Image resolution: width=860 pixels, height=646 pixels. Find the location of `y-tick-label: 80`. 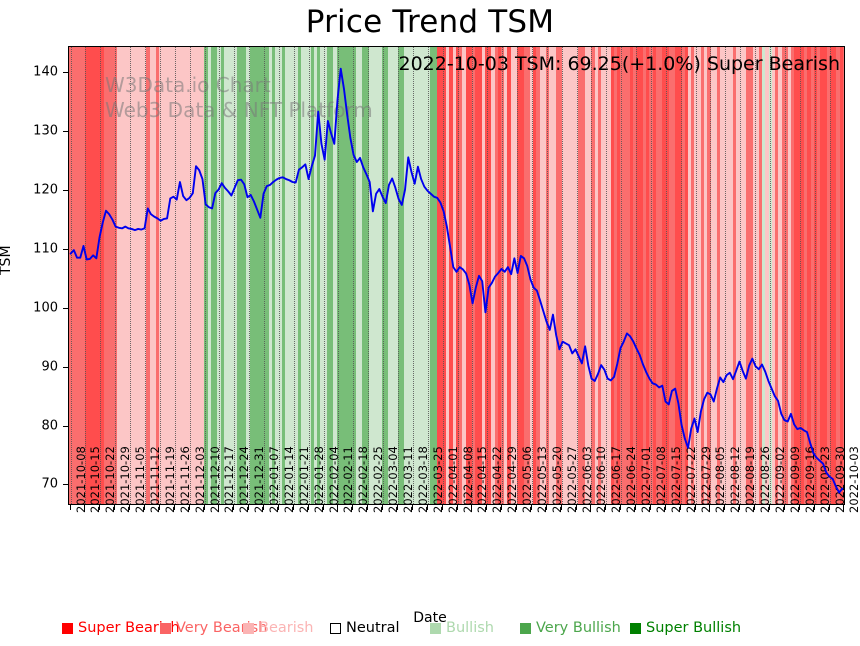

y-tick-label: 80 is located at coordinates (49, 426).